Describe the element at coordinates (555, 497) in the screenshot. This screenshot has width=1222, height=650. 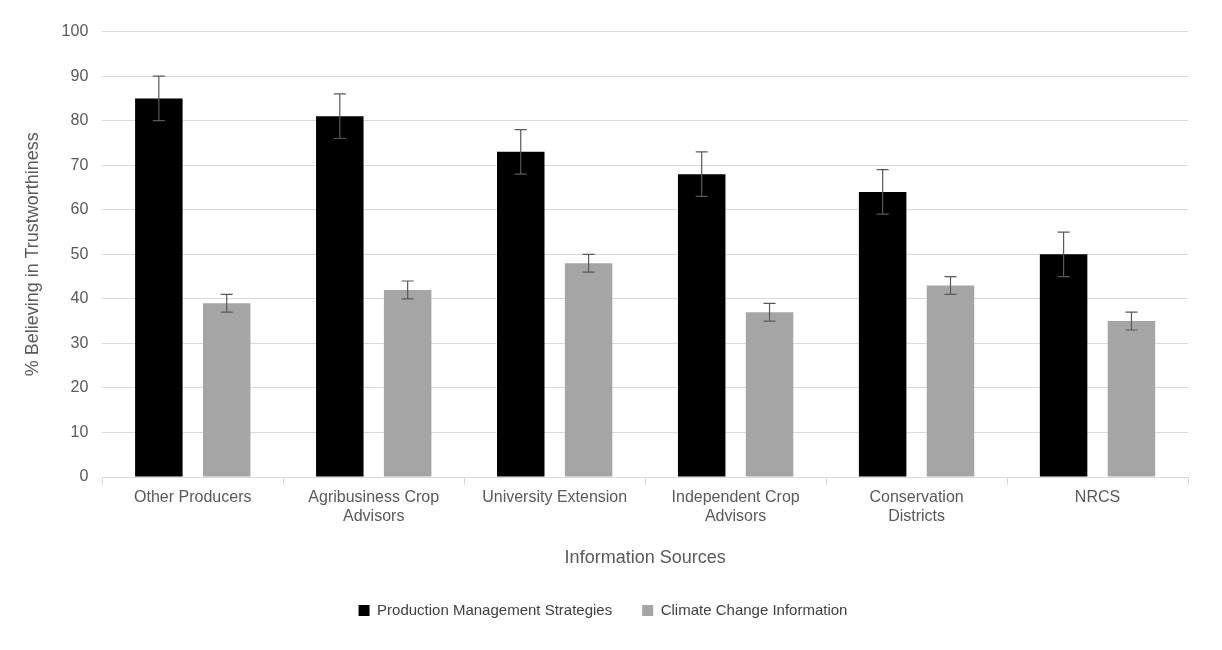
I see `x-tick-label: University Extension` at that location.